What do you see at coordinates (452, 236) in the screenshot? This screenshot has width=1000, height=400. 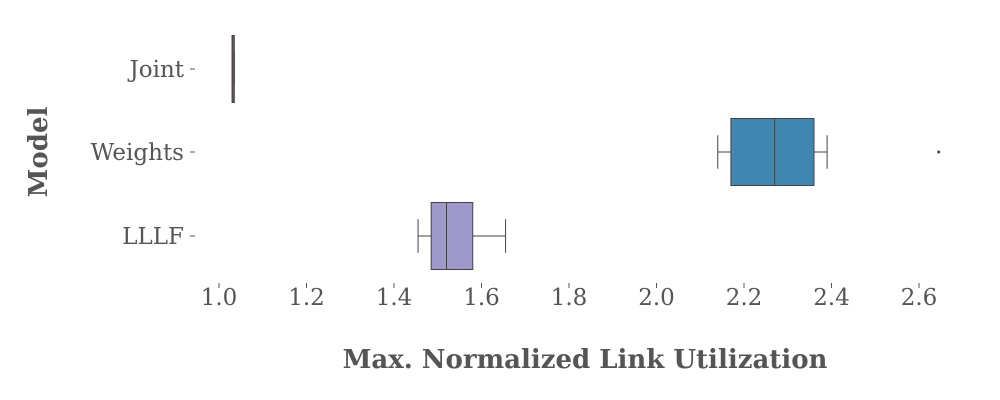 I see `box-lllf` at bounding box center [452, 236].